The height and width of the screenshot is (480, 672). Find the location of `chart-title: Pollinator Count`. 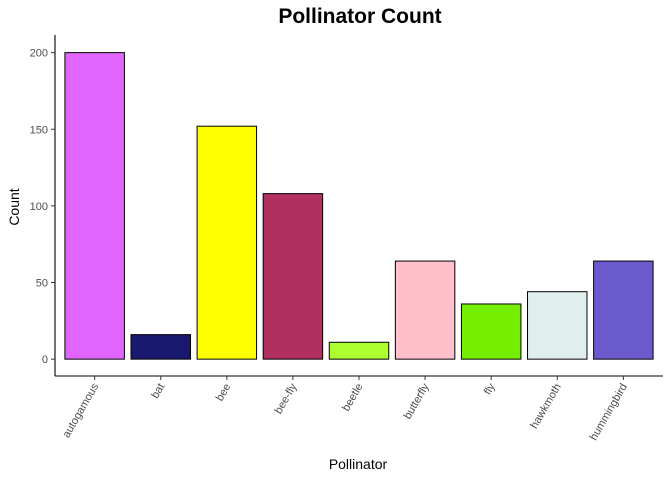

chart-title: Pollinator Count is located at coordinates (360, 16).